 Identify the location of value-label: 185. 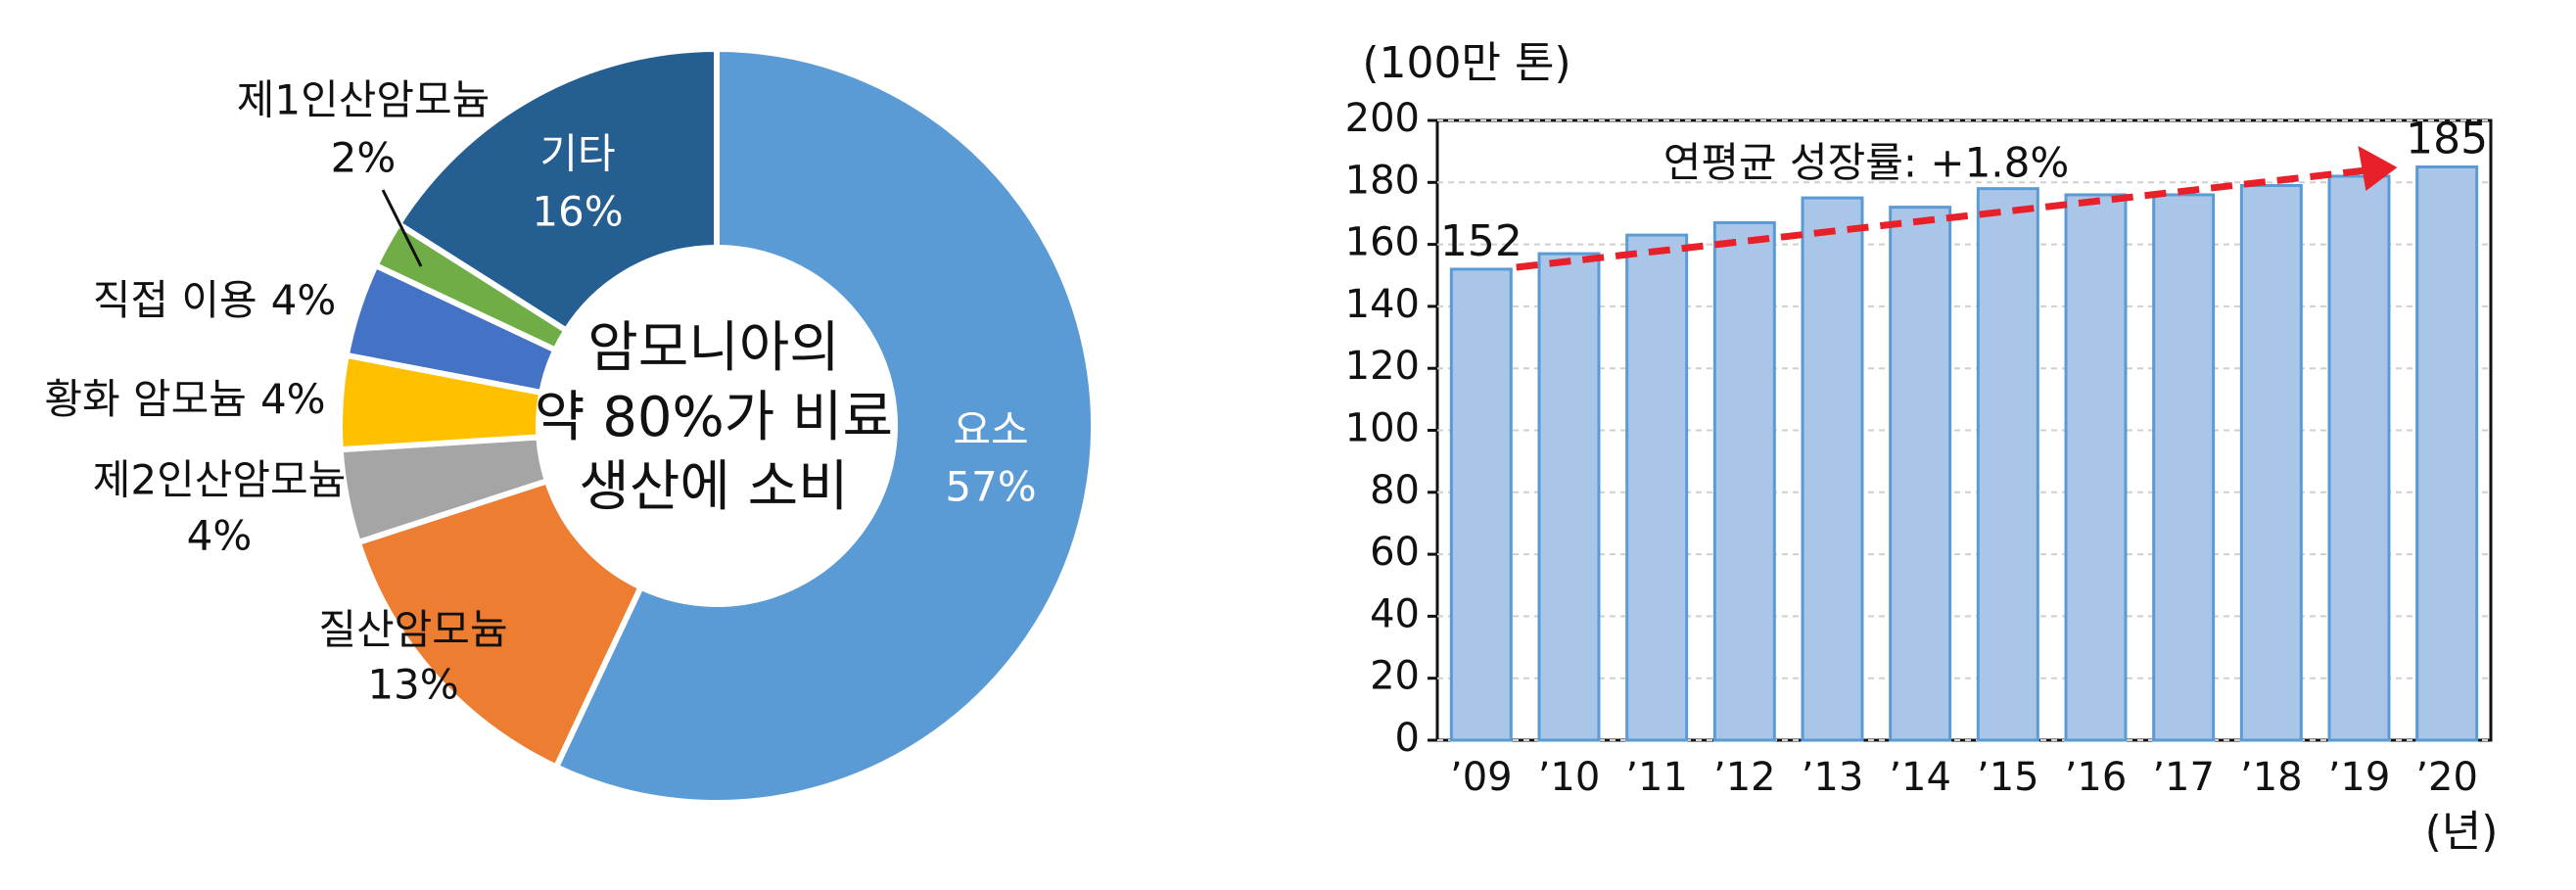
(2447, 139).